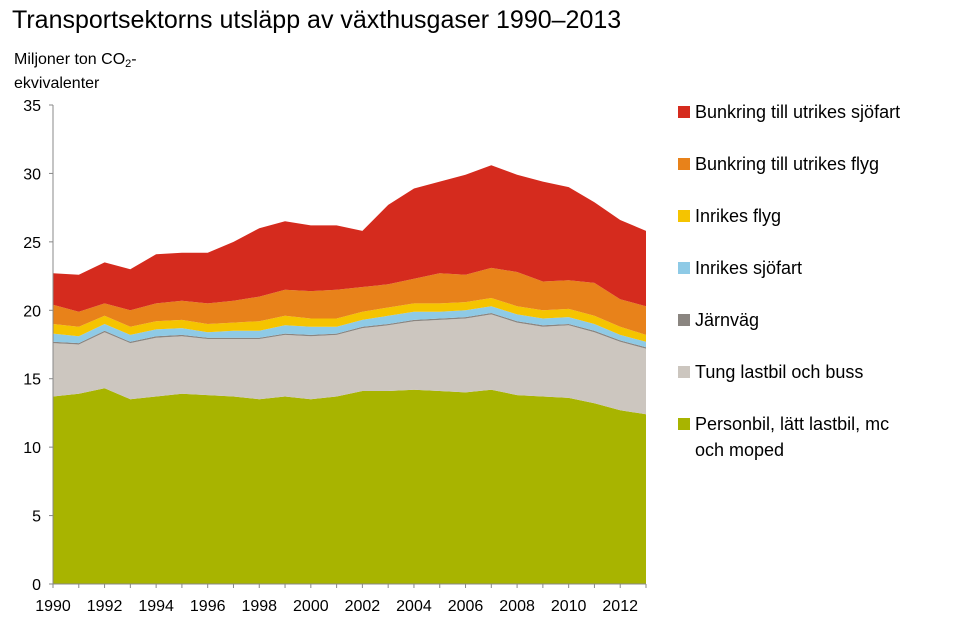 The image size is (962, 623). I want to click on x-tick-label: 1996, so click(208, 606).